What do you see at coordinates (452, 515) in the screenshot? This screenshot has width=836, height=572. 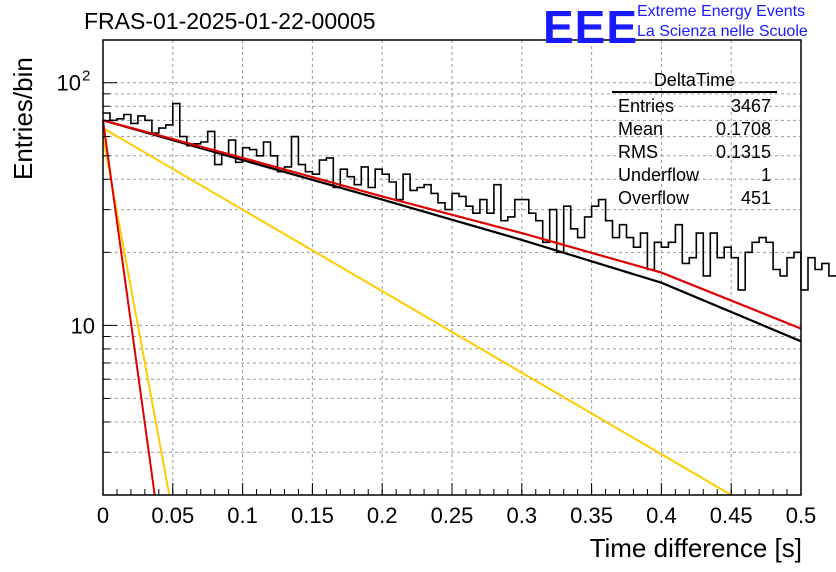 I see `x-tick-label: 0.25` at bounding box center [452, 515].